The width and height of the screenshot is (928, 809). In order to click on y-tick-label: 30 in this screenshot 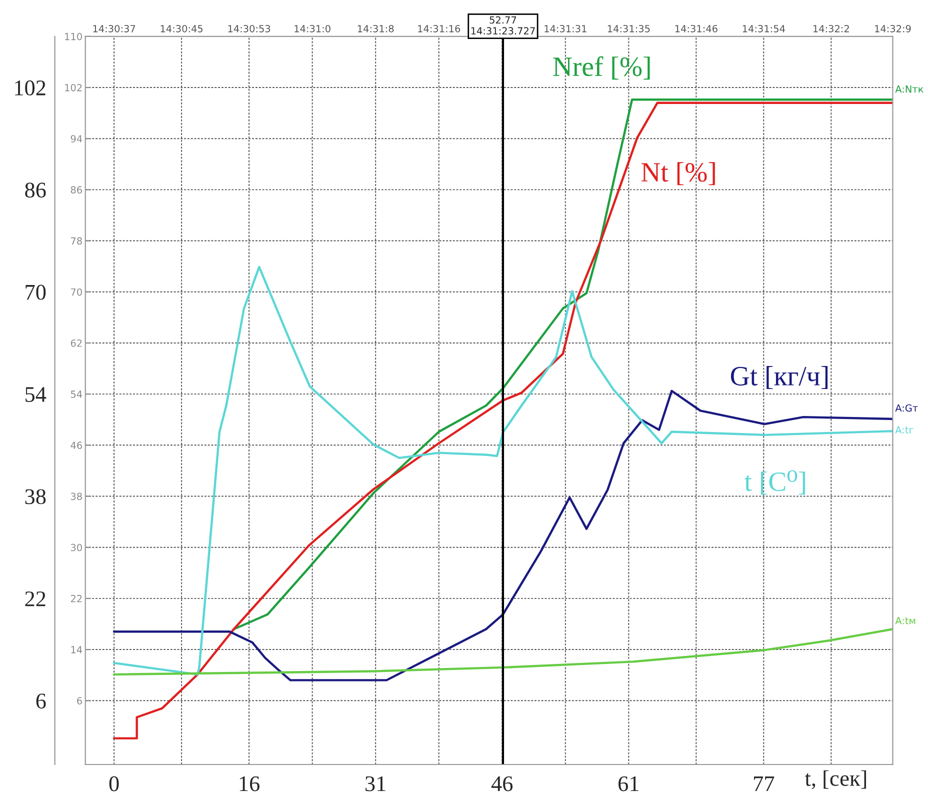, I will do `click(76, 548)`.